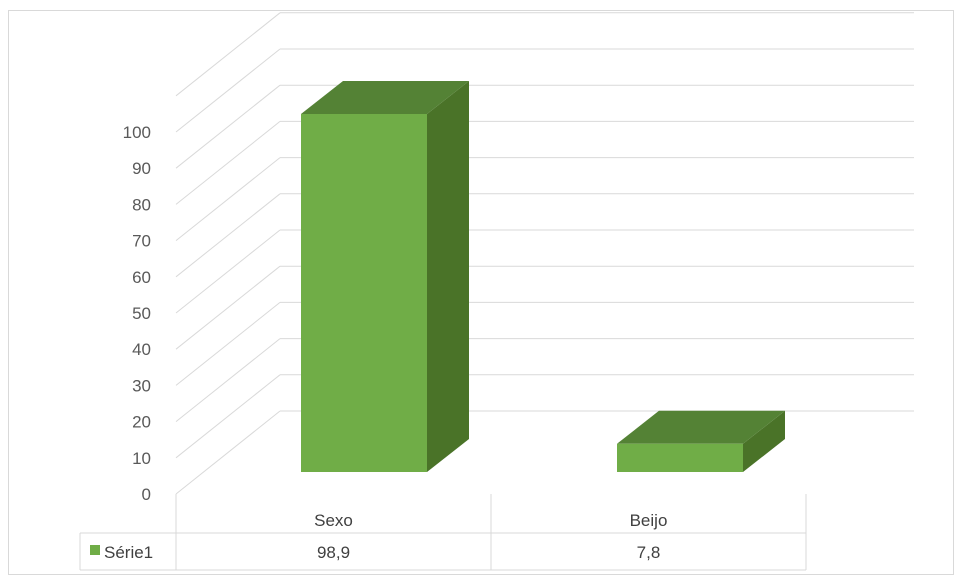 The image size is (958, 580). I want to click on bar-beijo, so click(701, 441).